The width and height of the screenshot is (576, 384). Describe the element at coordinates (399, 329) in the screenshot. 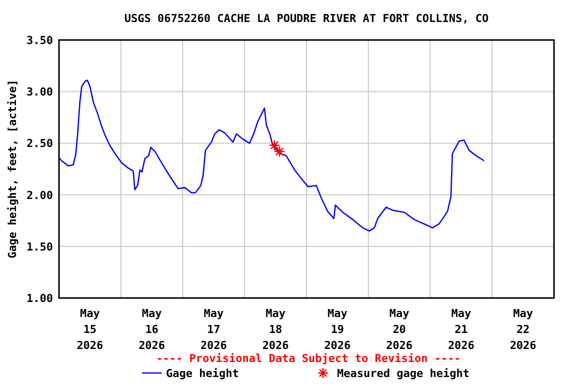

I see `x-tick-label: May 20 2026` at that location.